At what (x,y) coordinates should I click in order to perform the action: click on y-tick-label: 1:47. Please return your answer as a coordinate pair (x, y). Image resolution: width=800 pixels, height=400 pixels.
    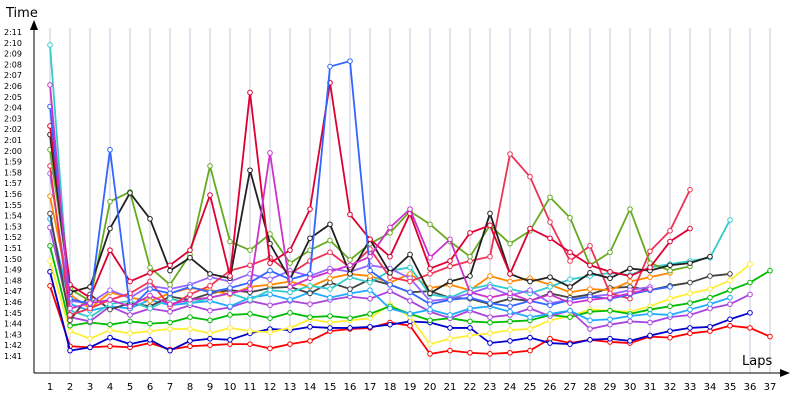
    Looking at the image, I should click on (13, 291).